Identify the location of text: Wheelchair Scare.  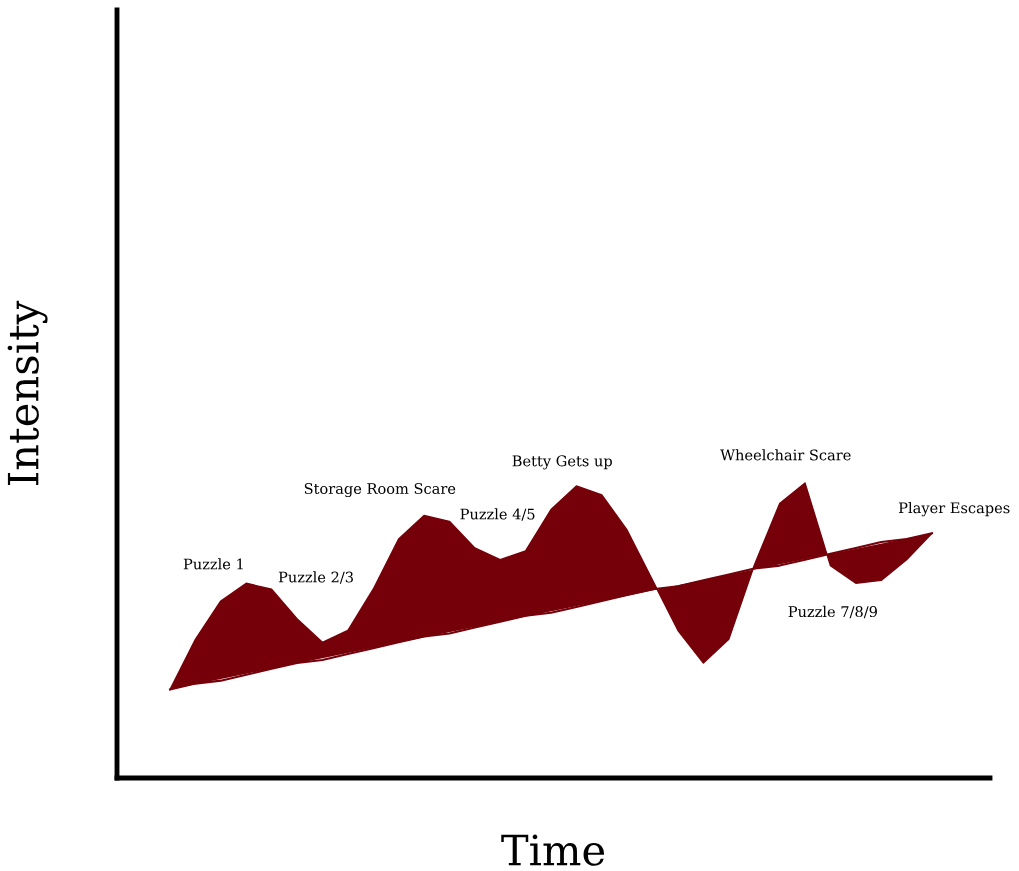
(785, 455).